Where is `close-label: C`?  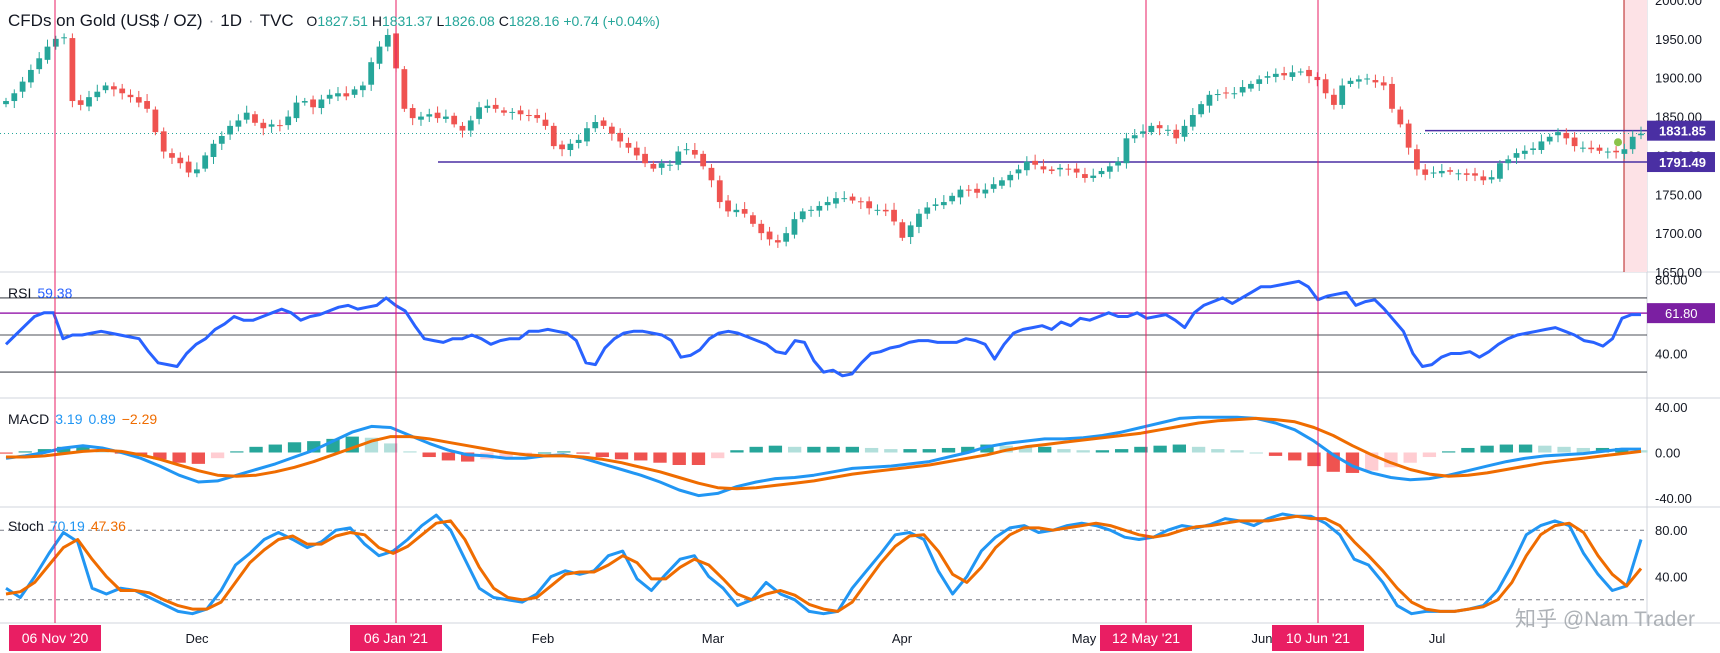
close-label: C is located at coordinates (503, 21).